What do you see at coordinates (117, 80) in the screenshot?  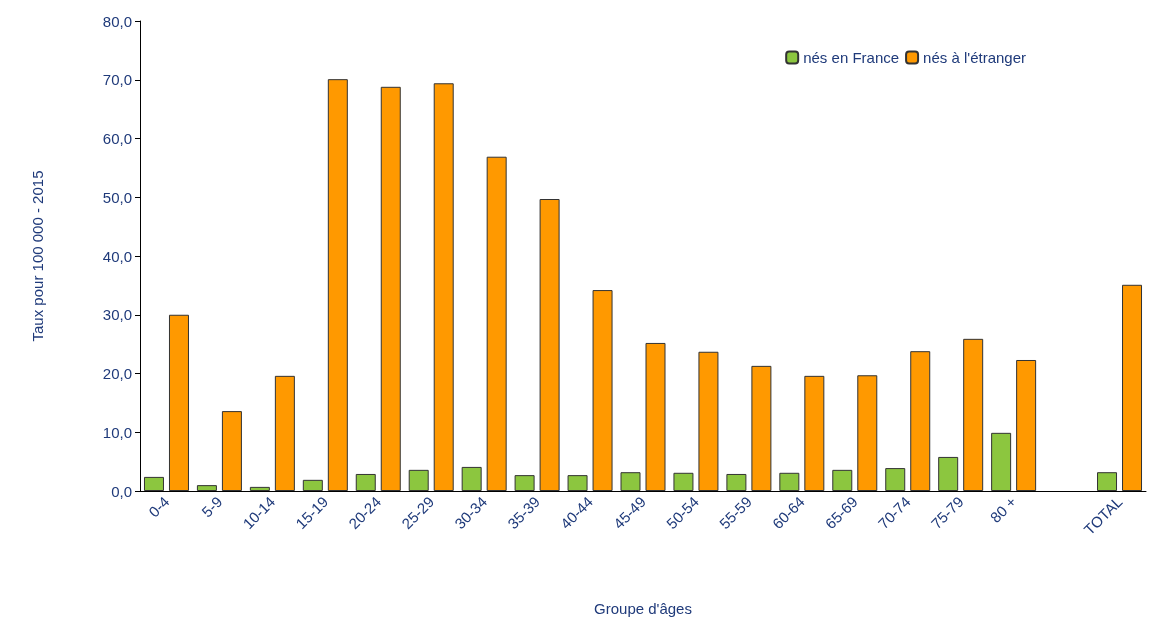 I see `y-tick-label: 70,0` at bounding box center [117, 80].